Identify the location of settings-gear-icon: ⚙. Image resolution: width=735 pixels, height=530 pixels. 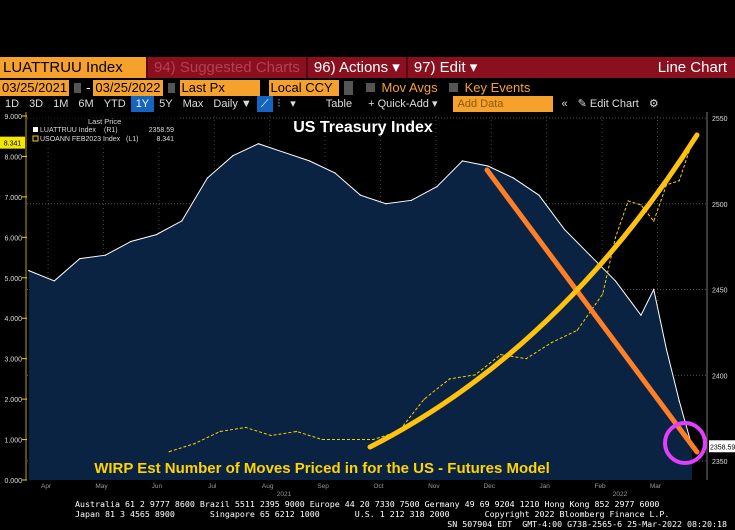
(653, 104).